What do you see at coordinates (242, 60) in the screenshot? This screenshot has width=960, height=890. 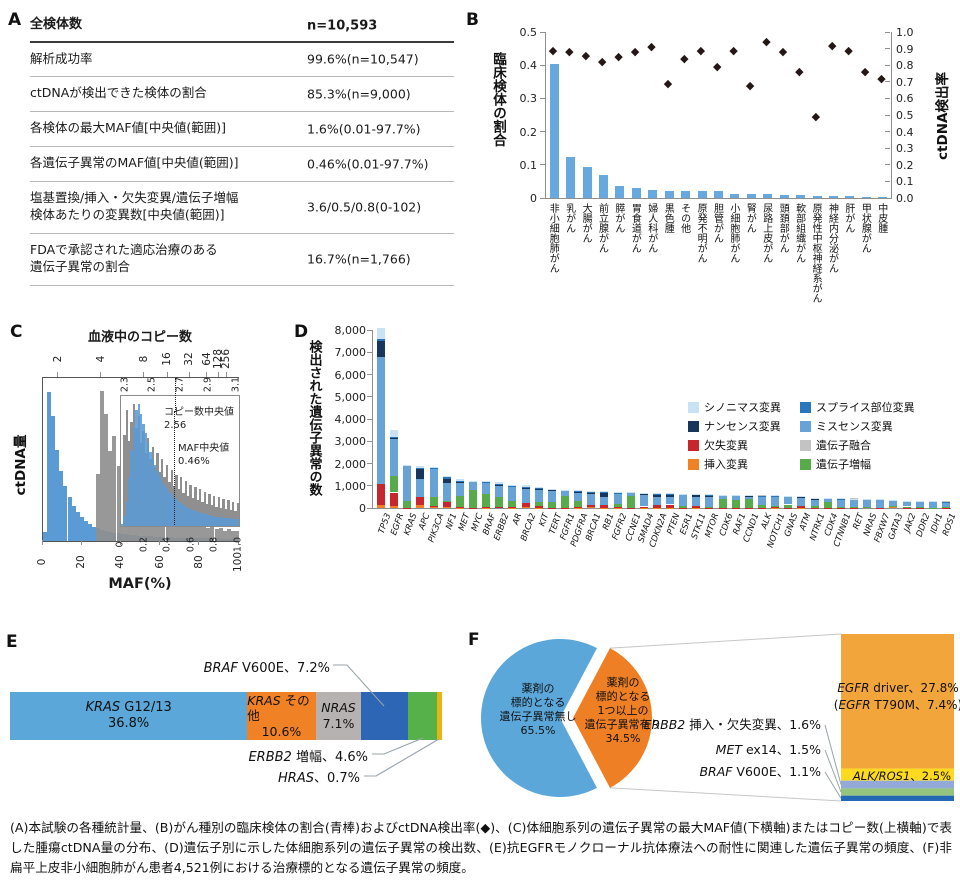 I see `table-row: 解析成功率 99.6%(n=10,547)` at bounding box center [242, 60].